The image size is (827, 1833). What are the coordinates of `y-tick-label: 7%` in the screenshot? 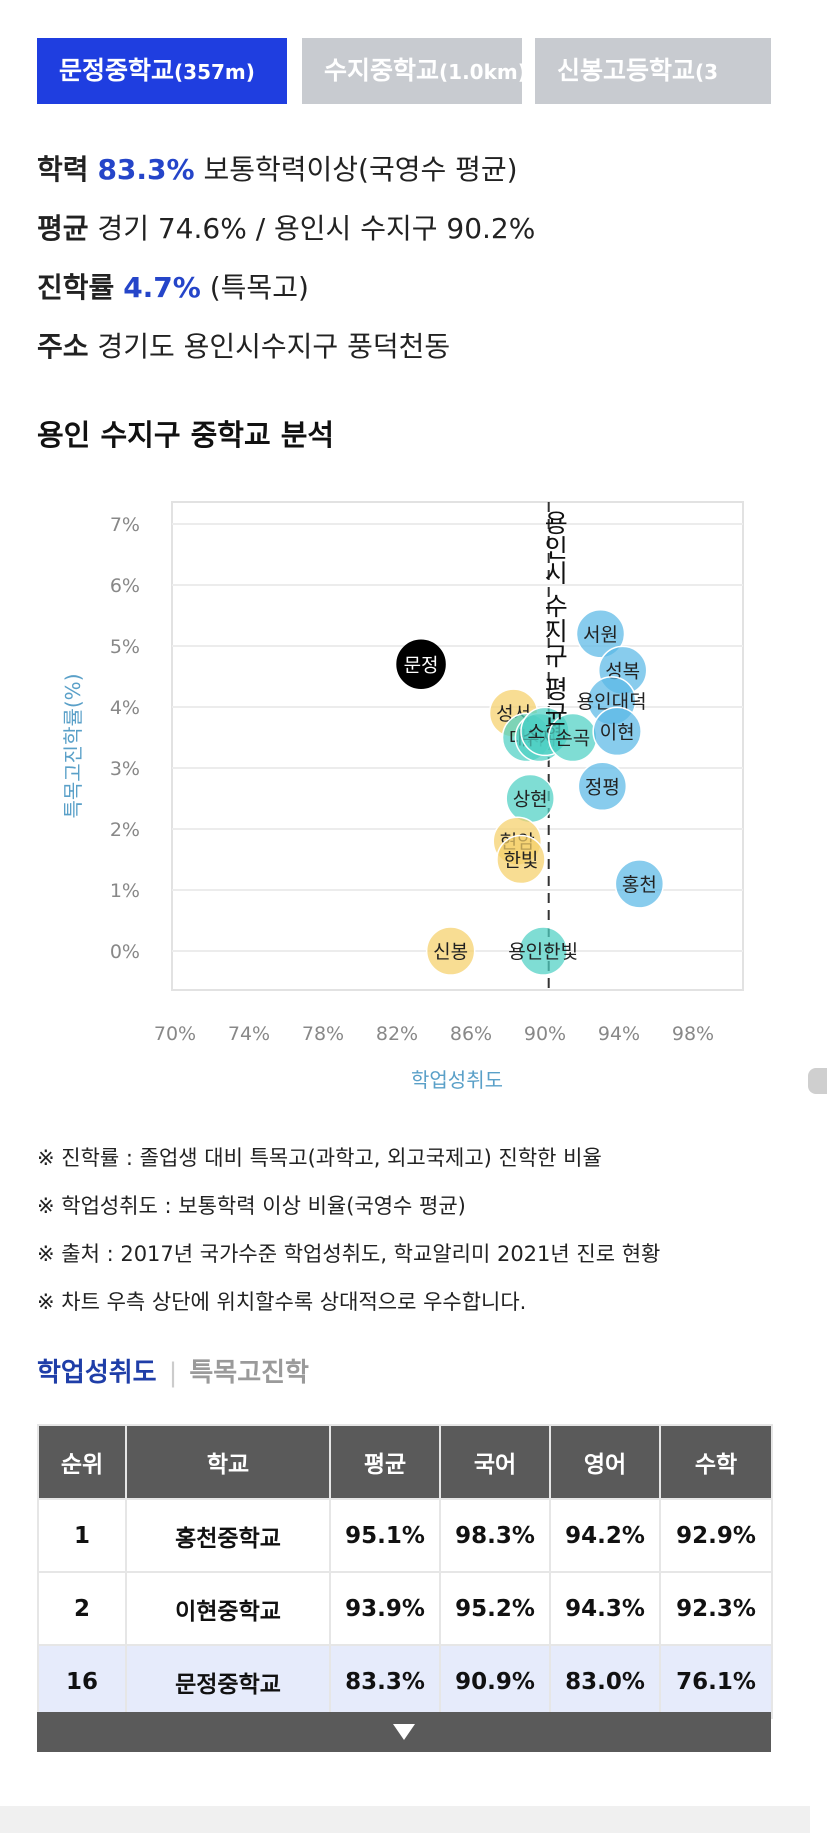 It's located at (125, 525).